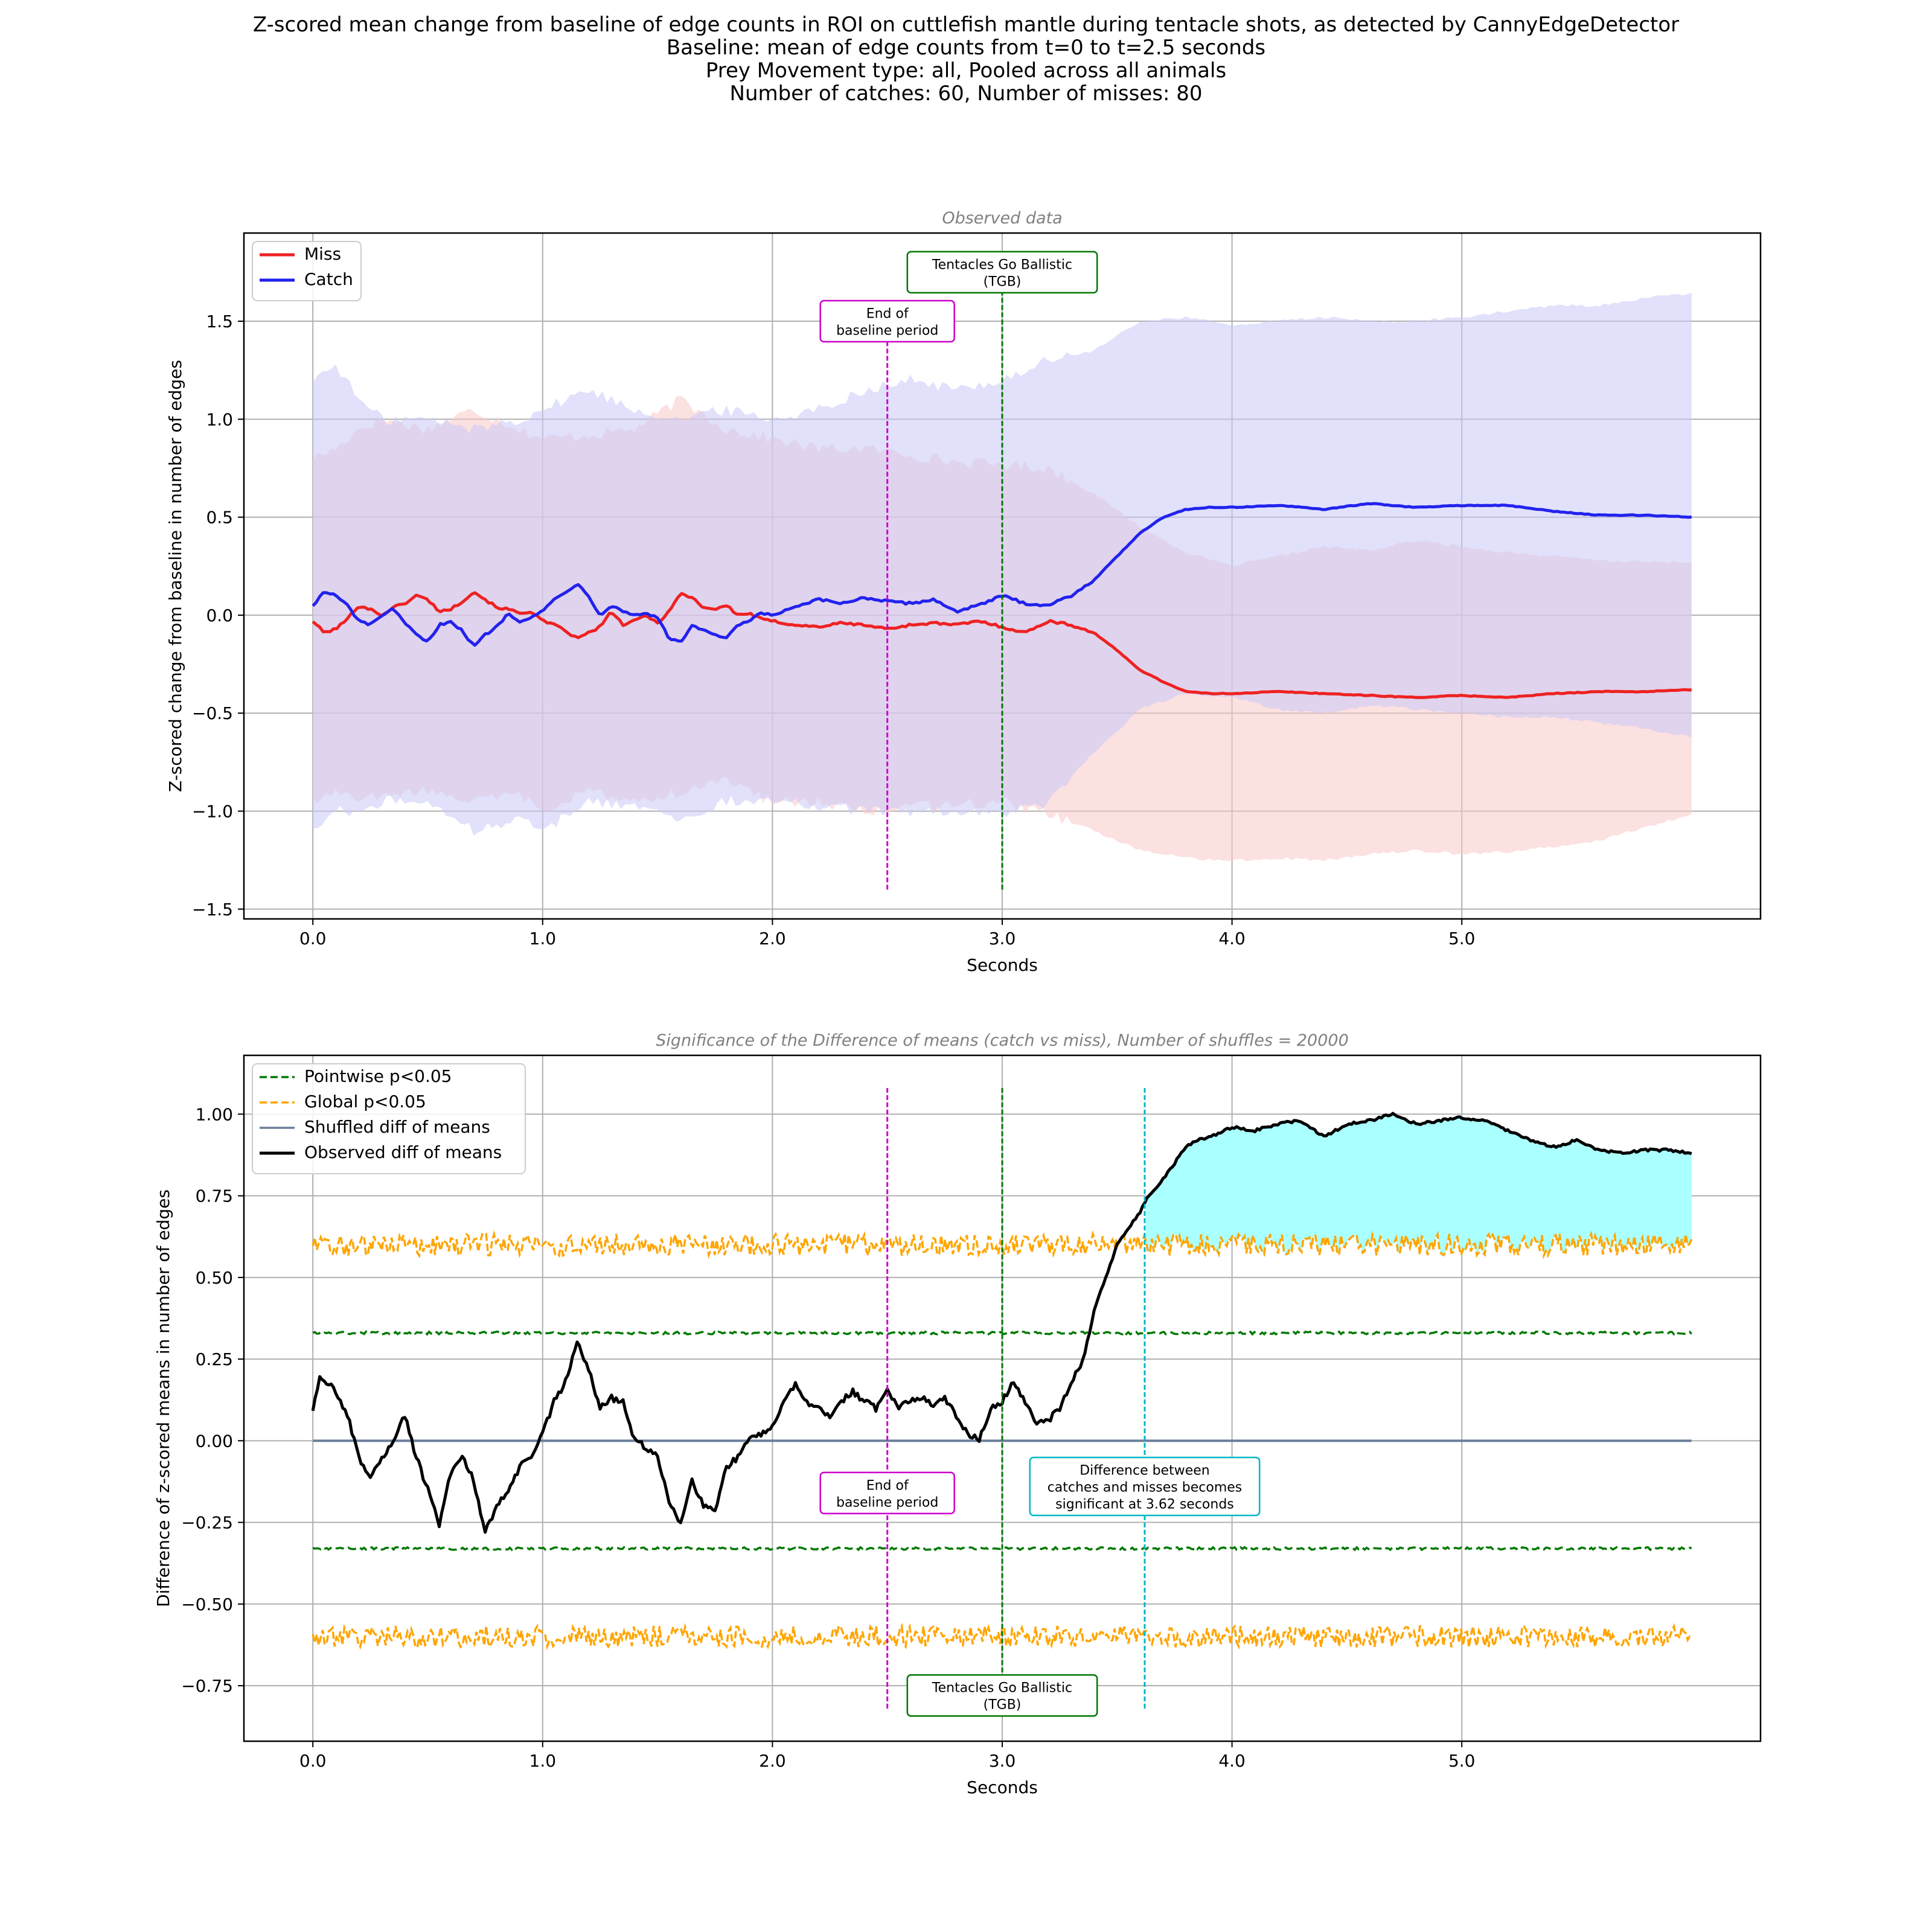 This screenshot has width=1932, height=1932. Describe the element at coordinates (220, 615) in the screenshot. I see `y-tick-label: 0.0` at that location.